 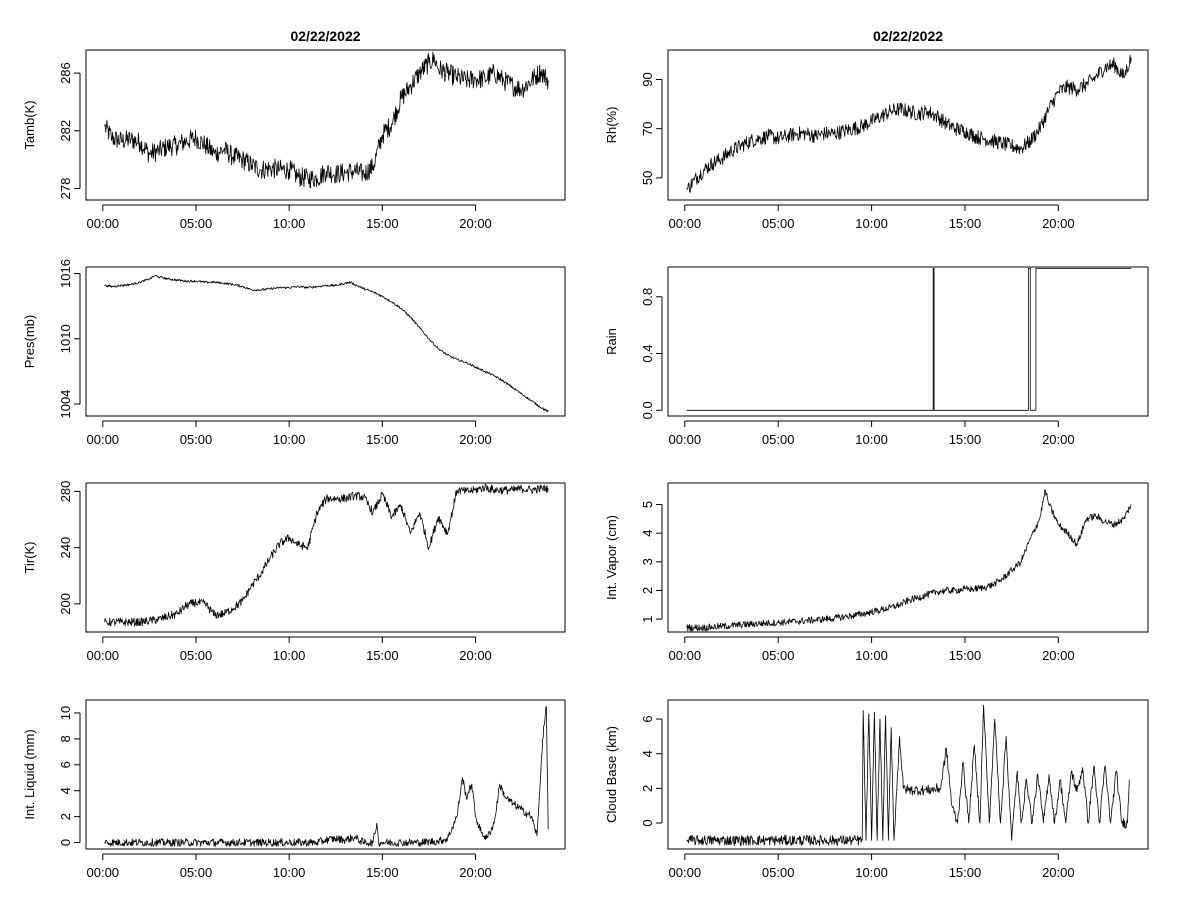 I want to click on panel-4: 00:00 05:00 10:00 15:00 20:00 0.0 0.4 0.8 Rain, so click(x=876, y=356).